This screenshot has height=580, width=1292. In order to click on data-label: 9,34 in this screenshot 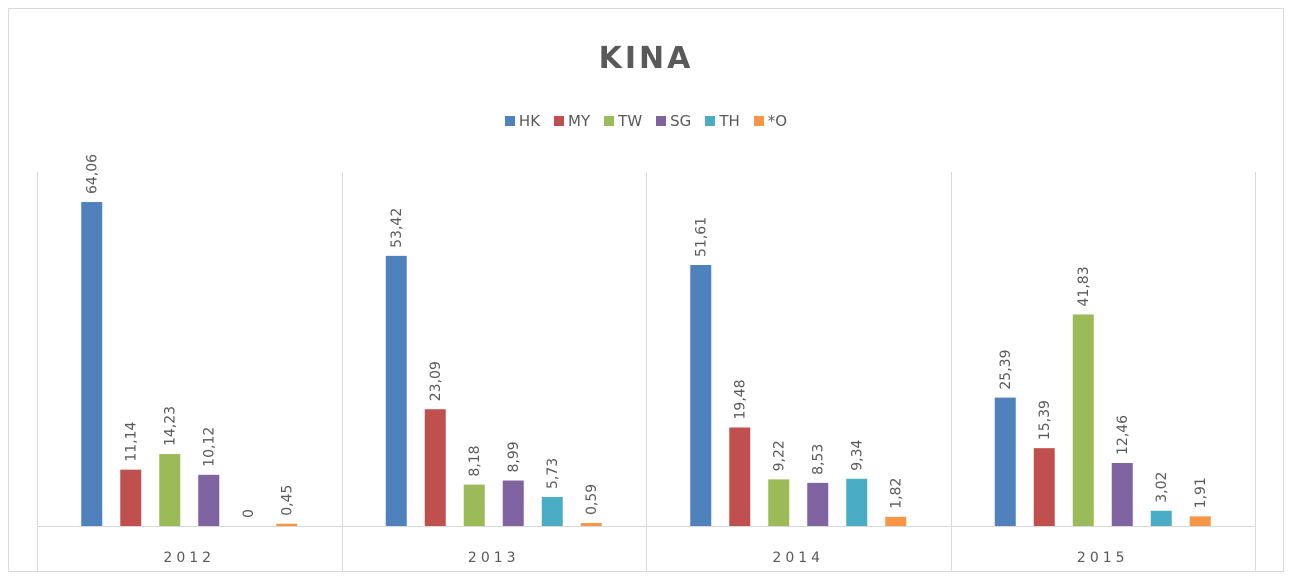, I will do `click(858, 455)`.